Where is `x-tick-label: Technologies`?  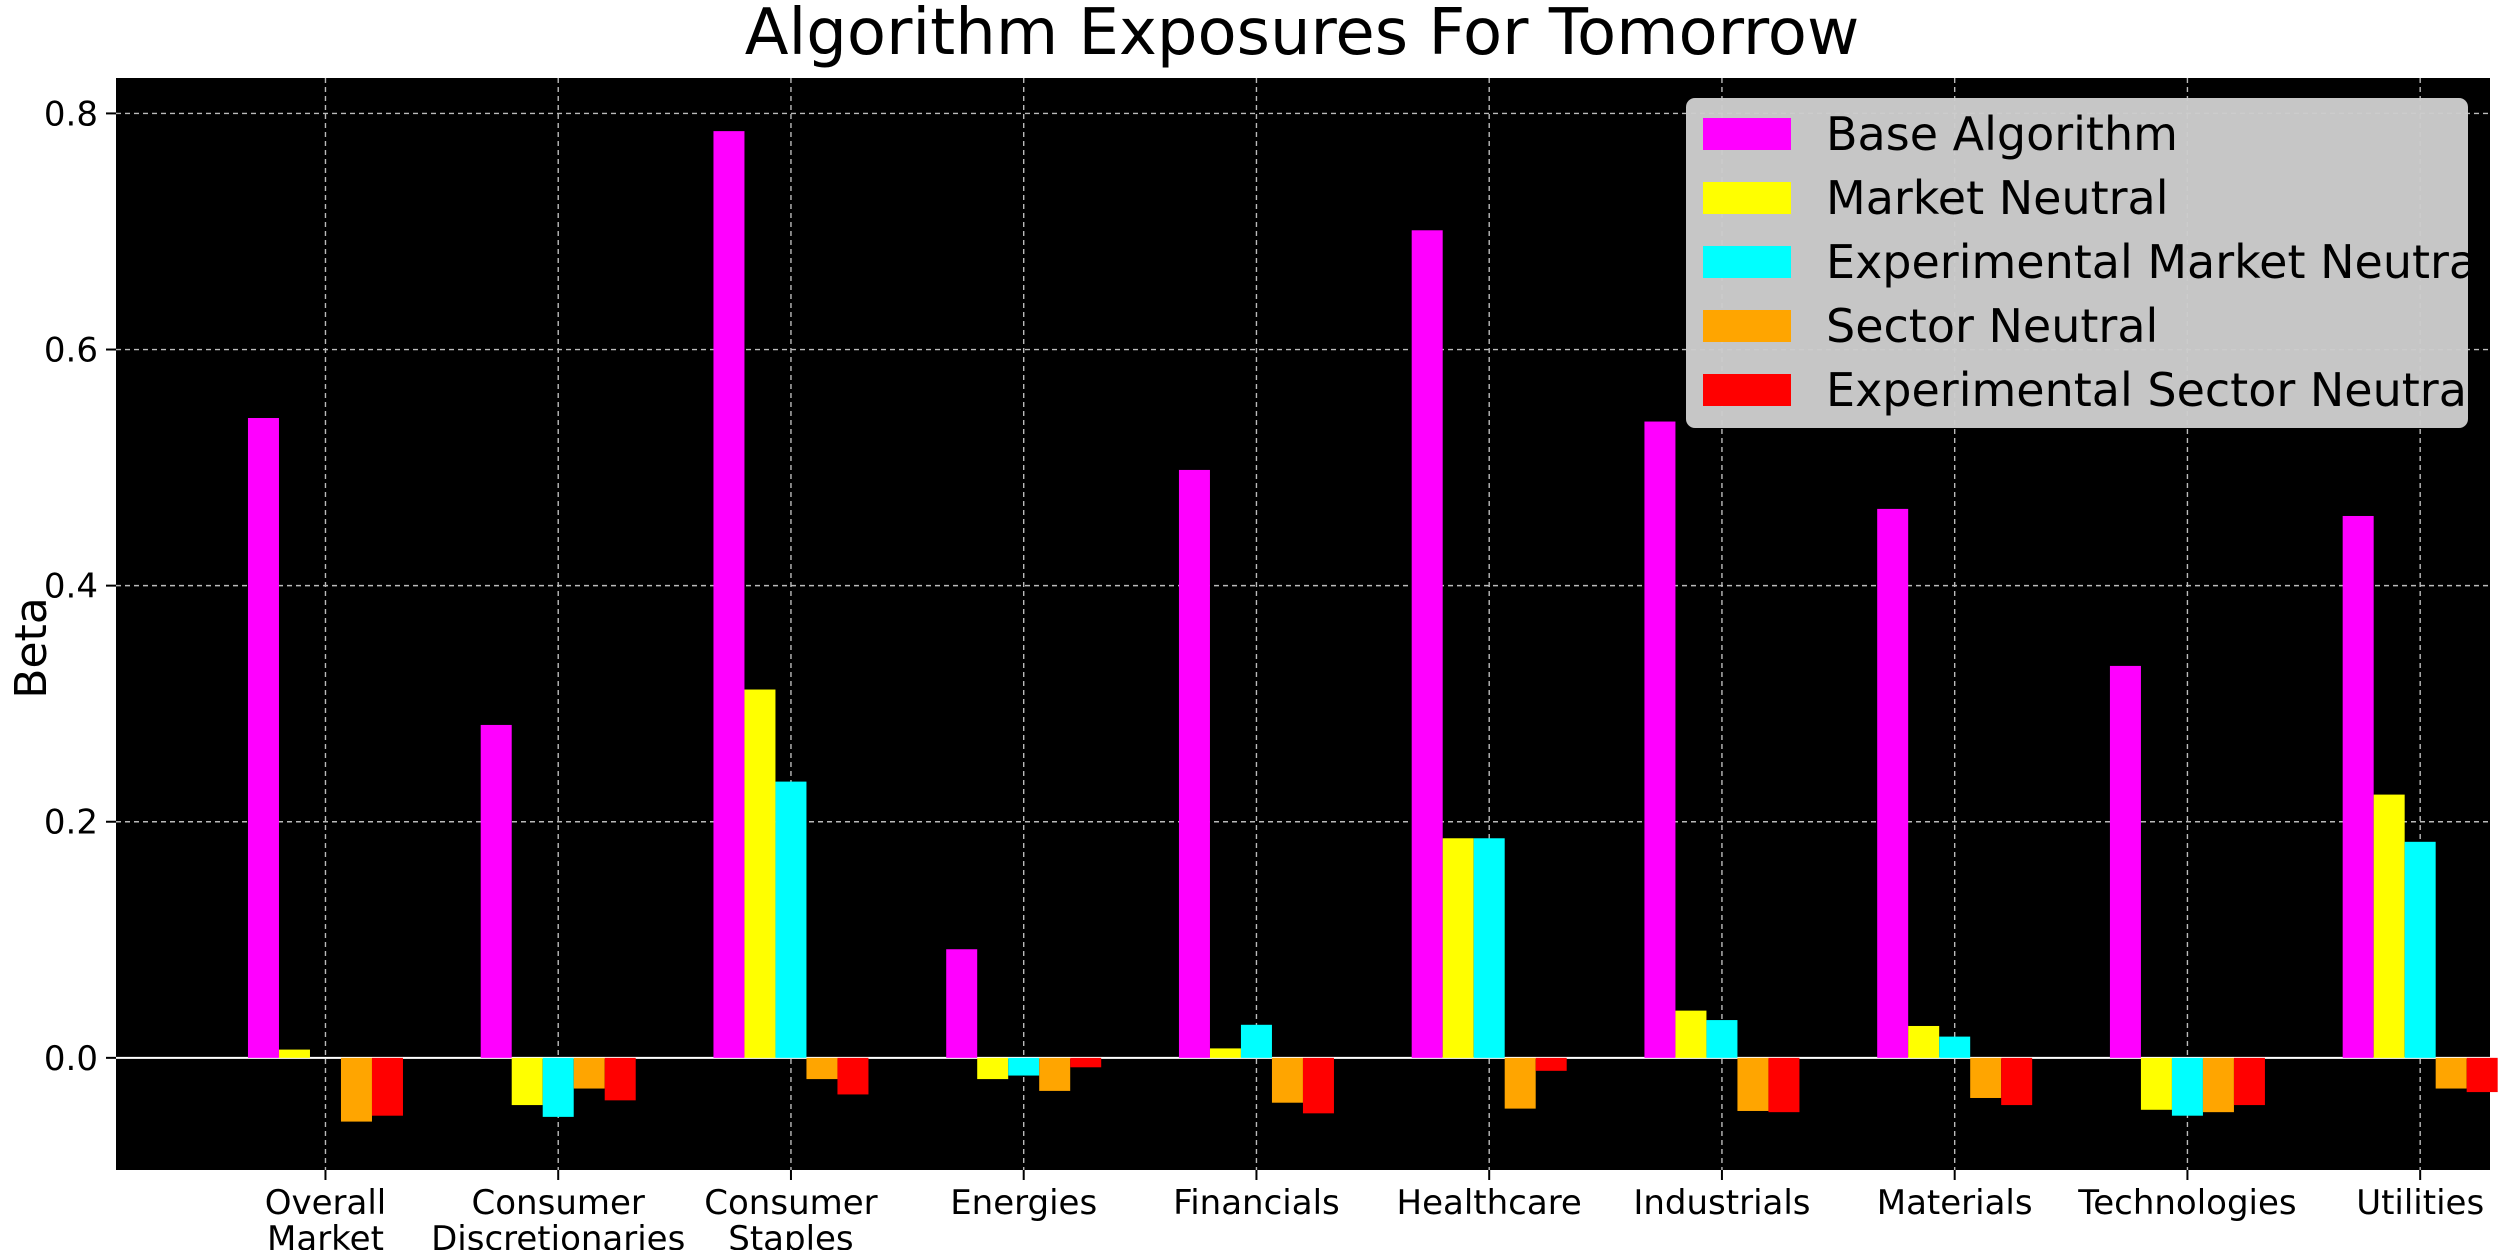 x-tick-label: Technologies is located at coordinates (2186, 1203).